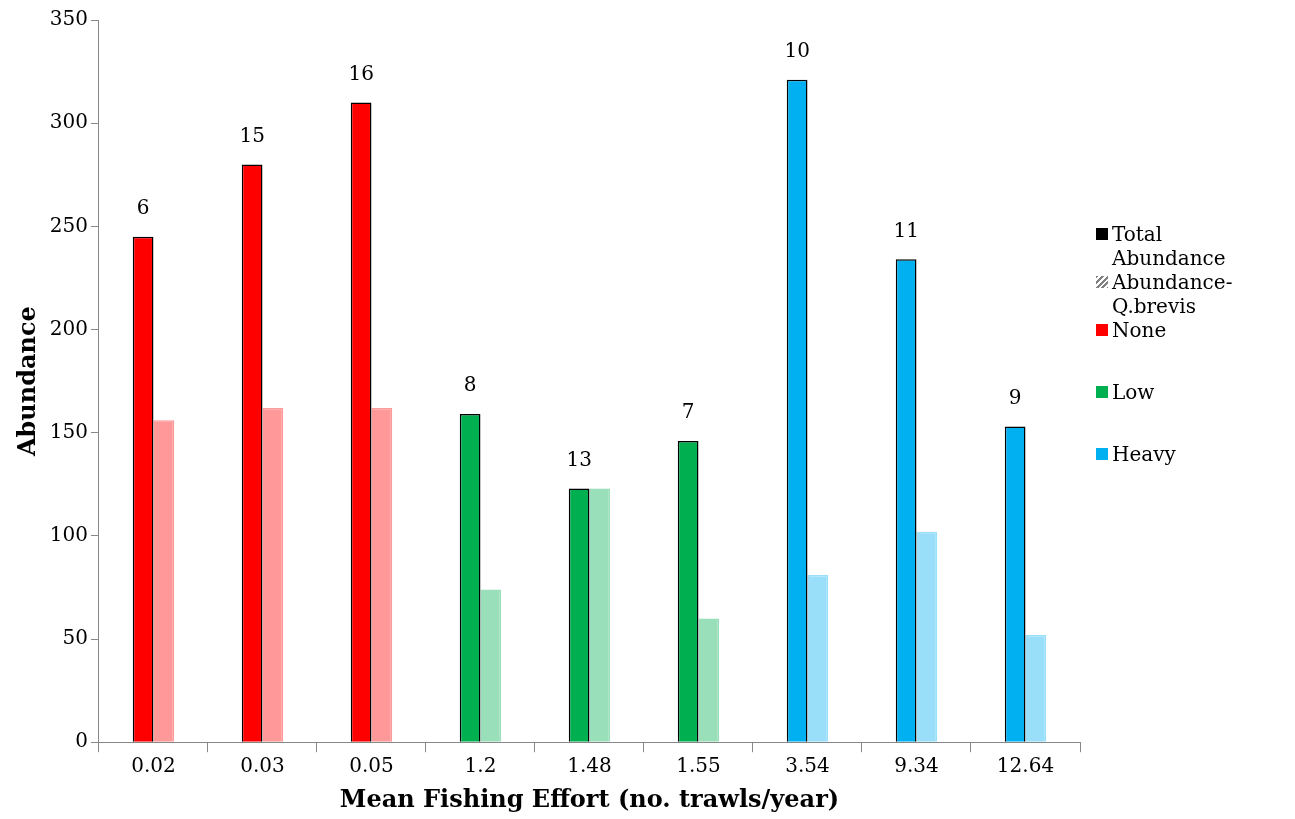  What do you see at coordinates (1133, 392) in the screenshot?
I see `legend-label: Low` at bounding box center [1133, 392].